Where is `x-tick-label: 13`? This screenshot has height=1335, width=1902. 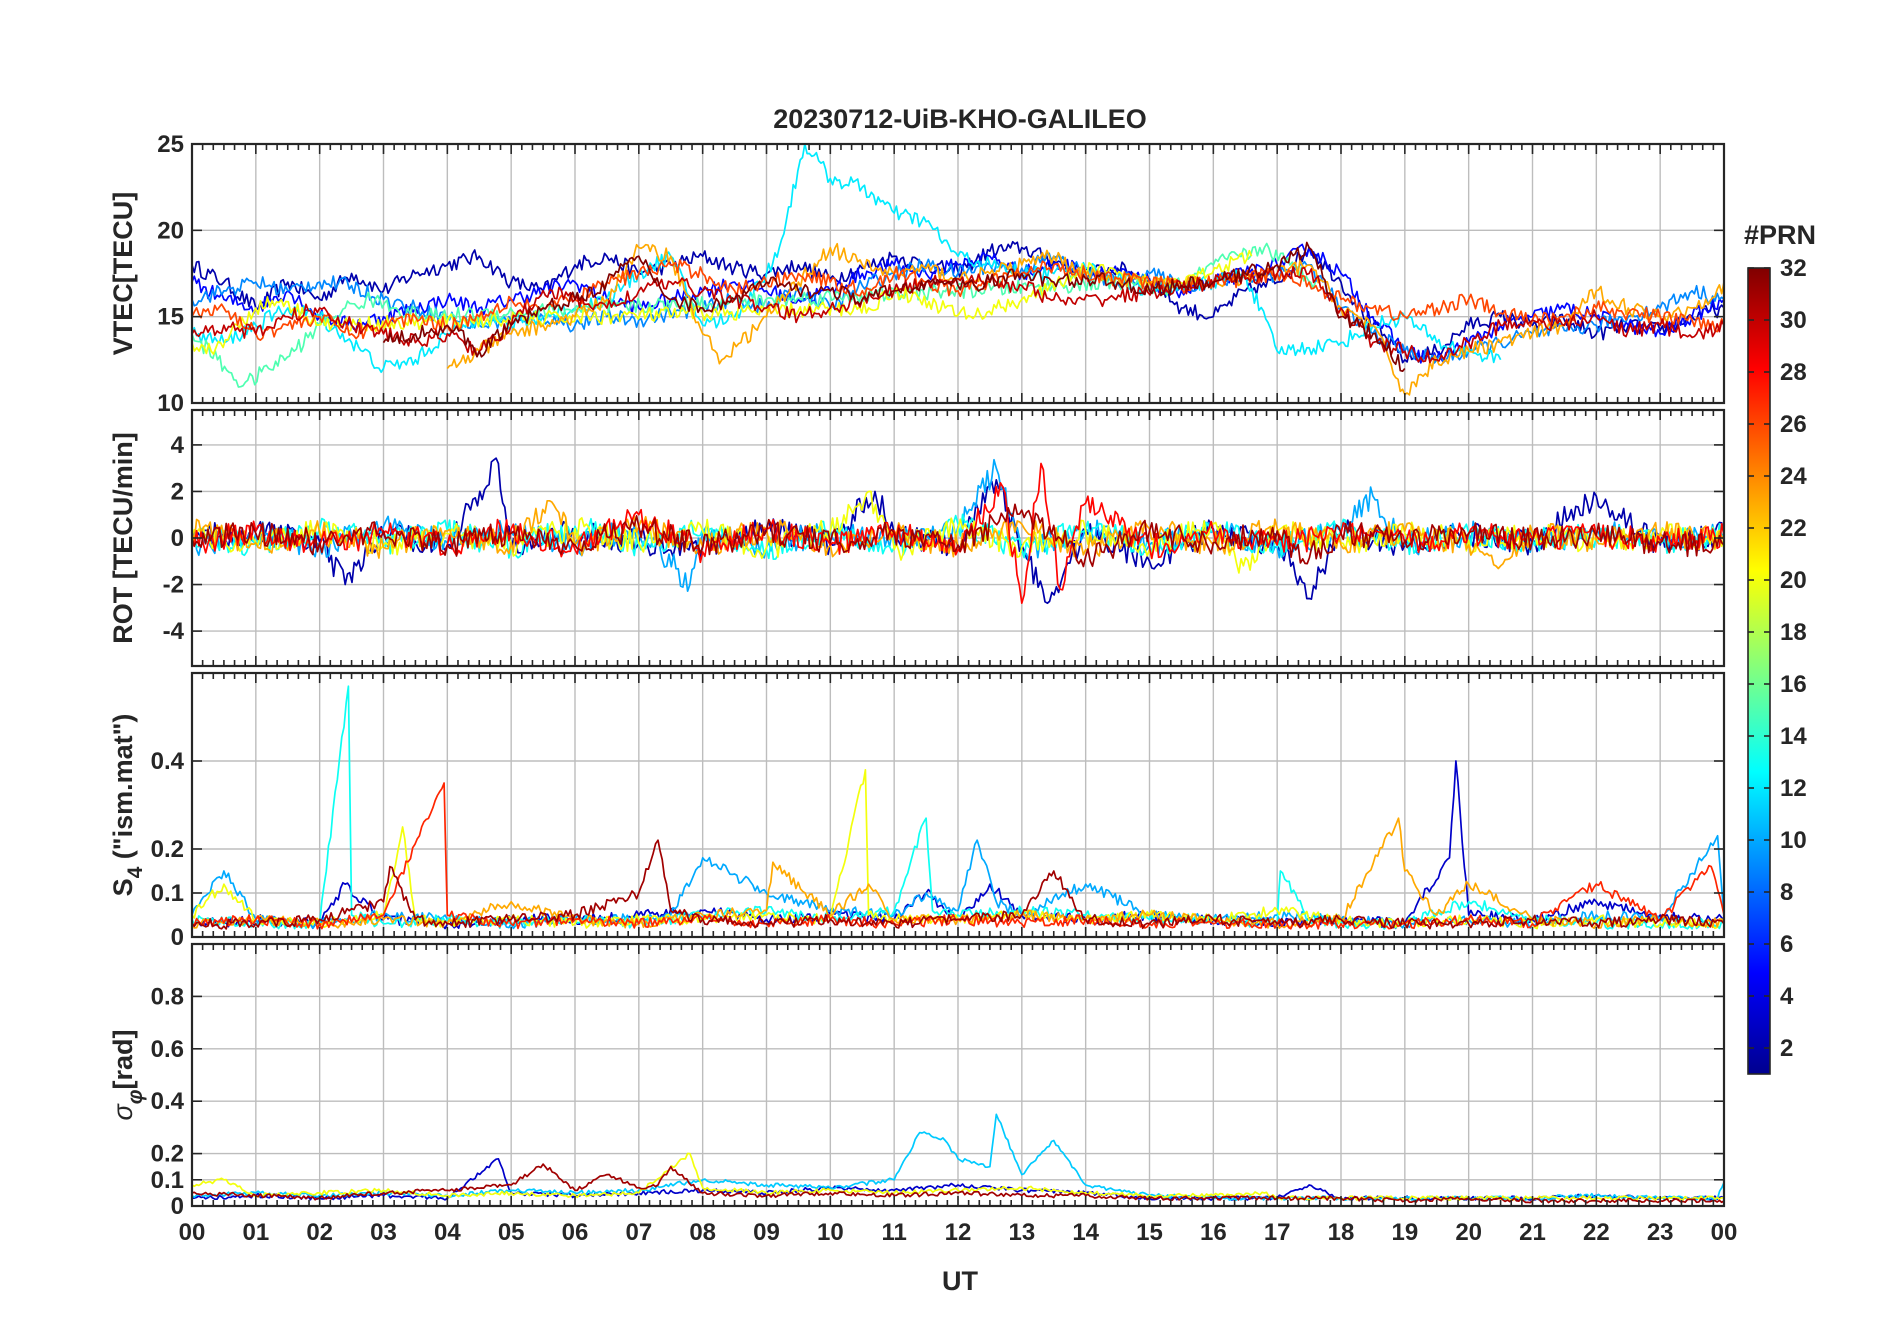 x-tick-label: 13 is located at coordinates (1021, 1232).